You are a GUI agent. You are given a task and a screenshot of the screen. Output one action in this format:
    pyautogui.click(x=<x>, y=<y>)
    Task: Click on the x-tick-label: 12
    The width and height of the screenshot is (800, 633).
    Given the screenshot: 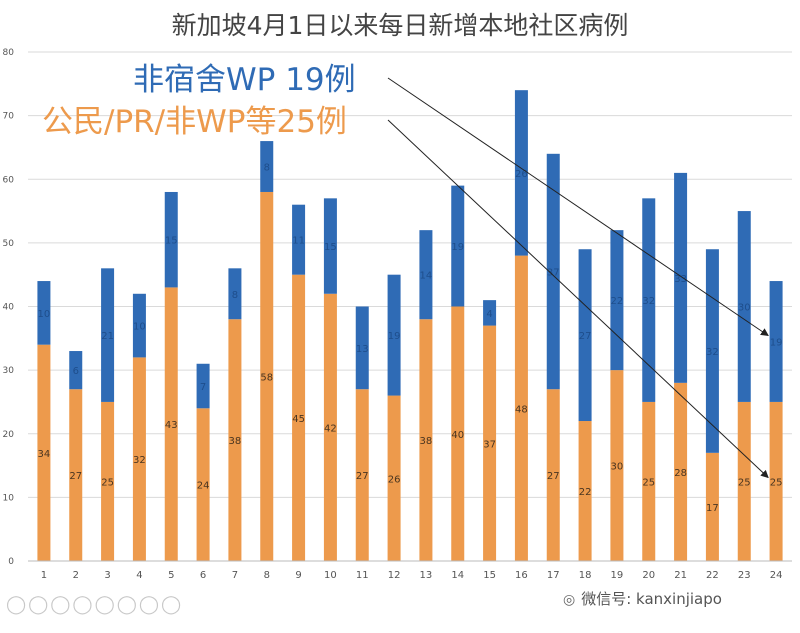 What is the action you would take?
    pyautogui.click(x=394, y=575)
    